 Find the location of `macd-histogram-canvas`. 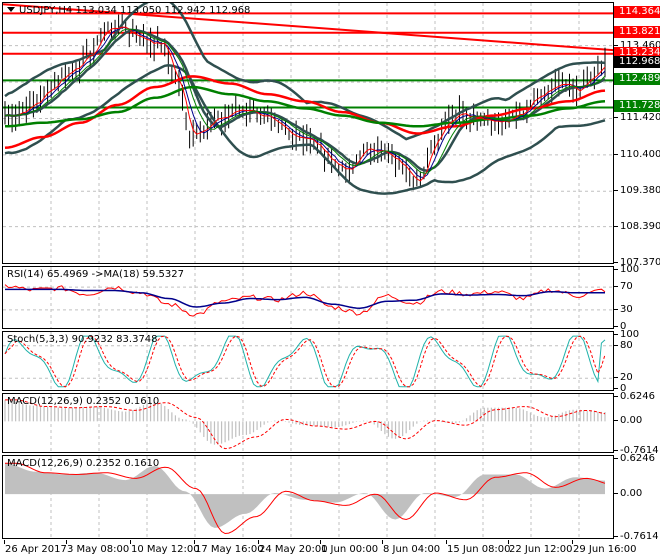

macd-histogram-canvas is located at coordinates (308, 423).